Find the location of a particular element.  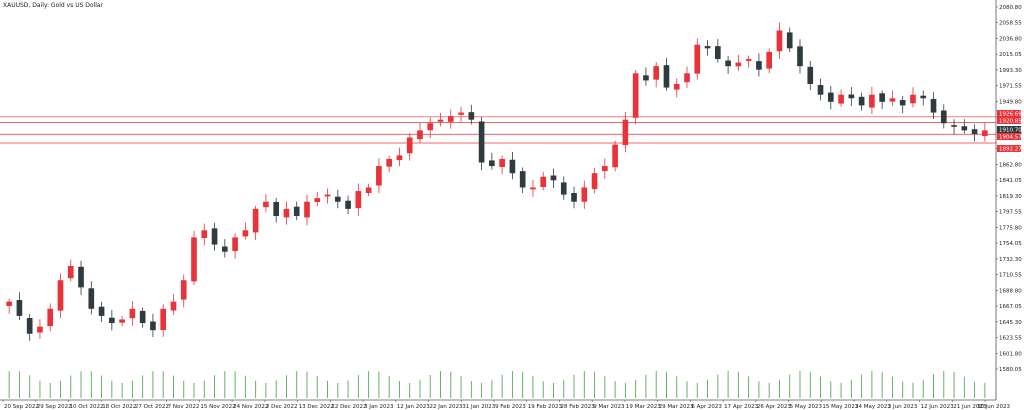

x-tick-label: 24 May 2023 is located at coordinates (873, 407).